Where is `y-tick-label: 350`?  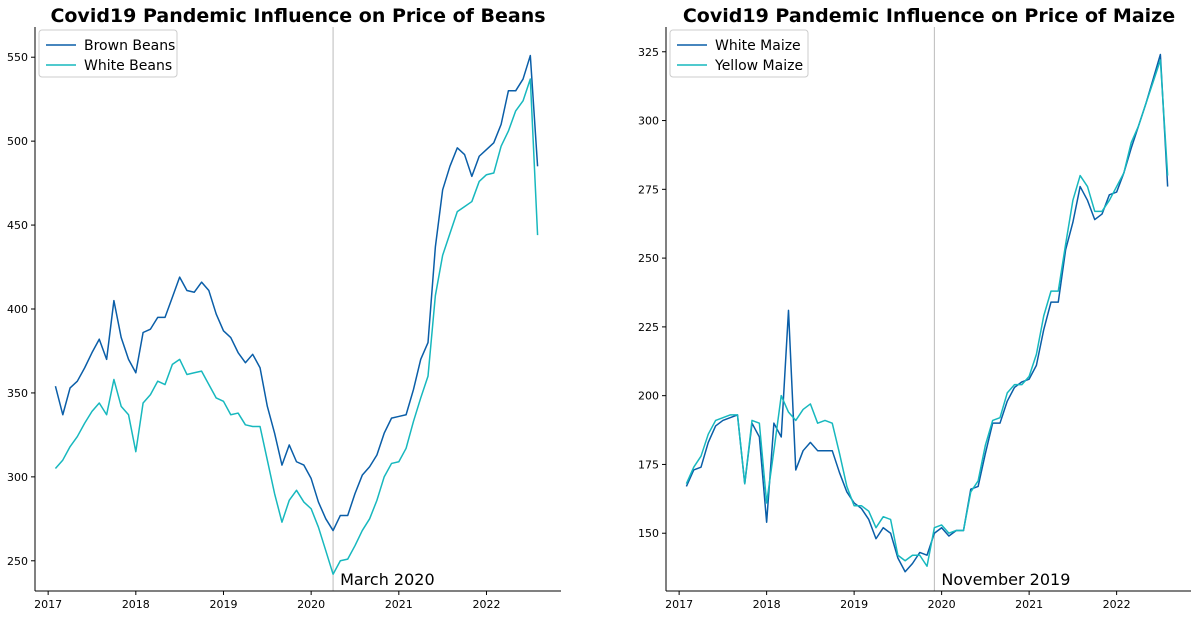 y-tick-label: 350 is located at coordinates (17, 393).